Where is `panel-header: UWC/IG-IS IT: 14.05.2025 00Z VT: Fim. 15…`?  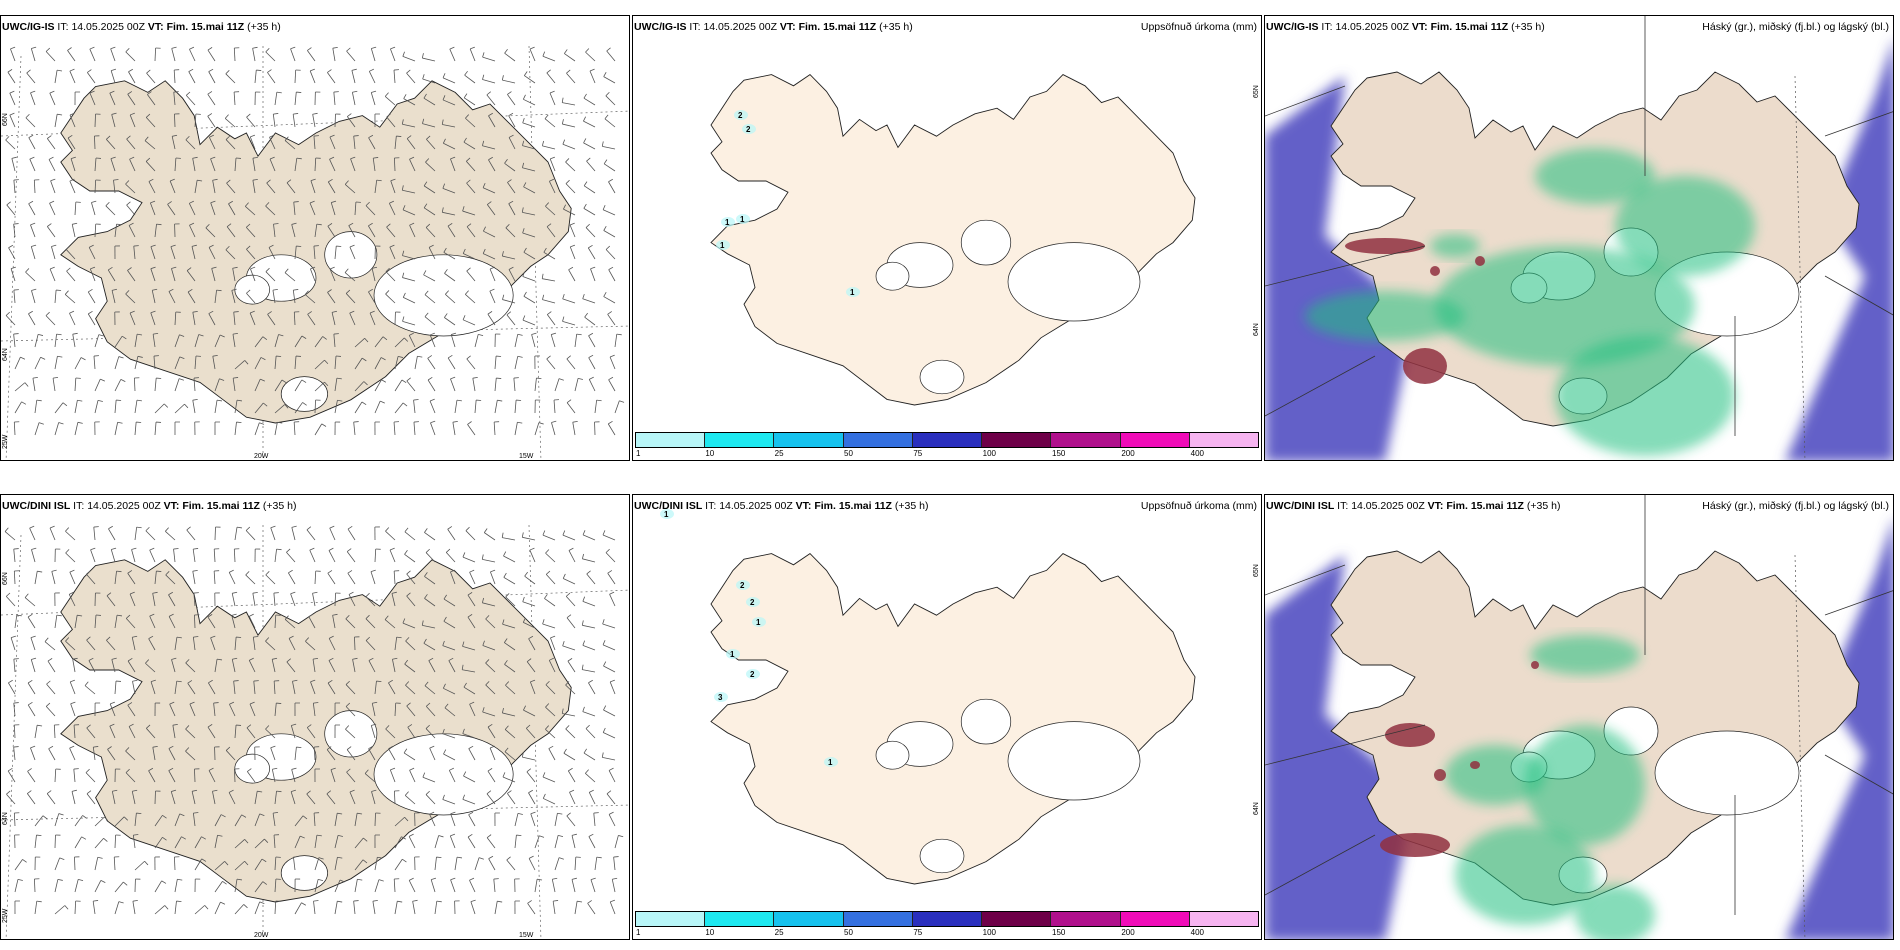 panel-header: UWC/IG-IS IT: 14.05.2025 00Z VT: Fim. 15… is located at coordinates (1405, 27).